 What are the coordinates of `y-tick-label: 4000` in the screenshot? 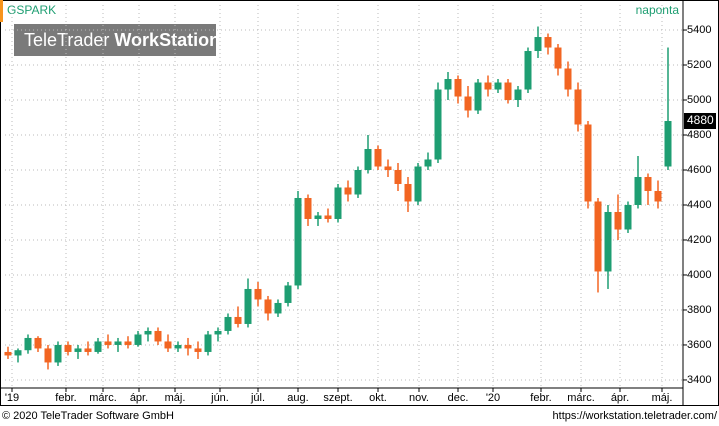 It's located at (699, 275).